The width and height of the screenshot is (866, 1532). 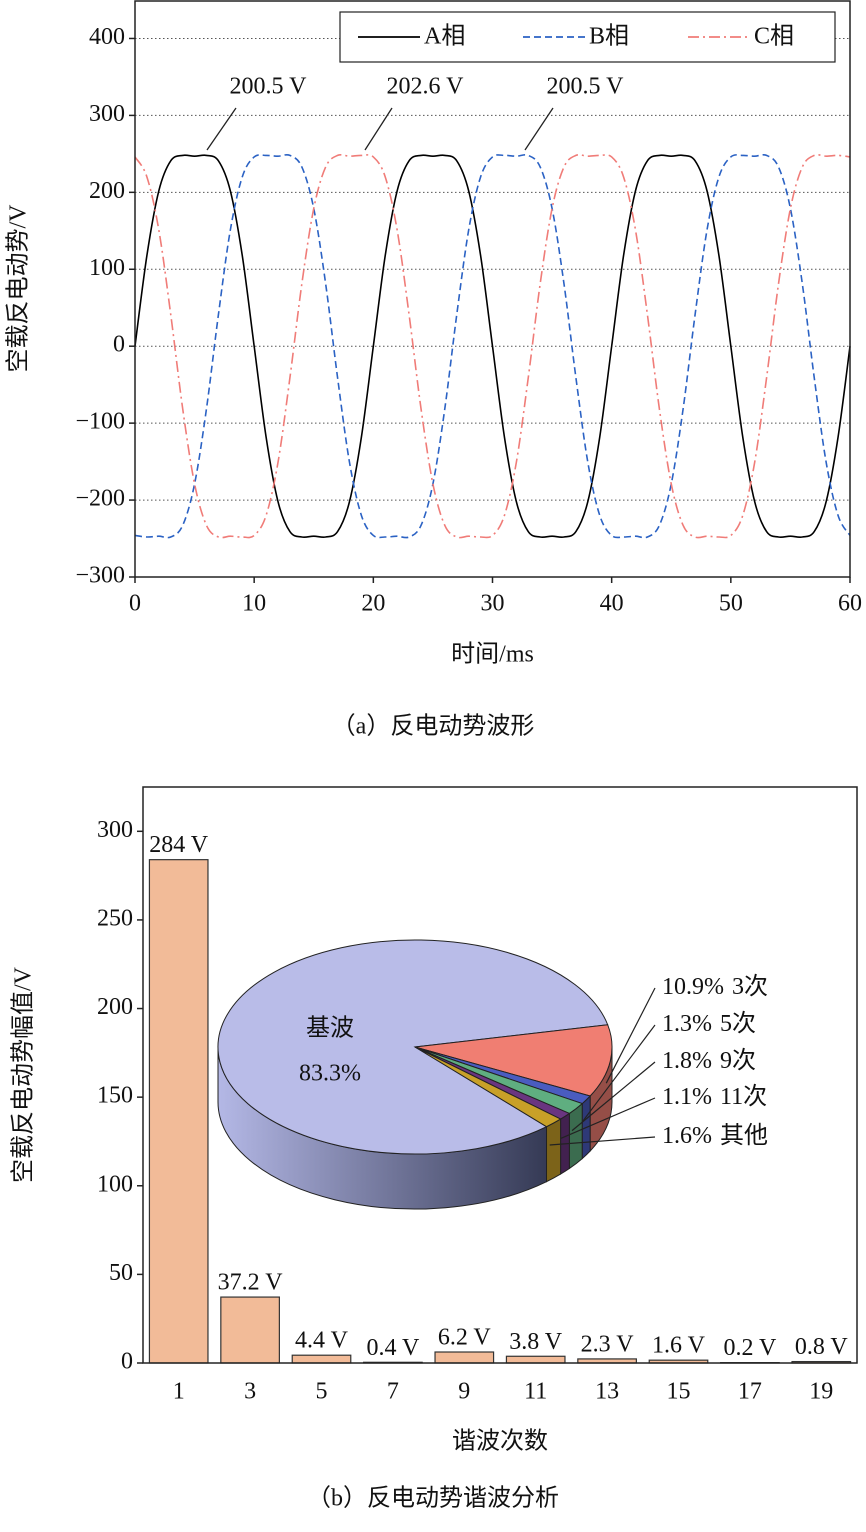 I want to click on legend-label: C相, so click(x=774, y=36).